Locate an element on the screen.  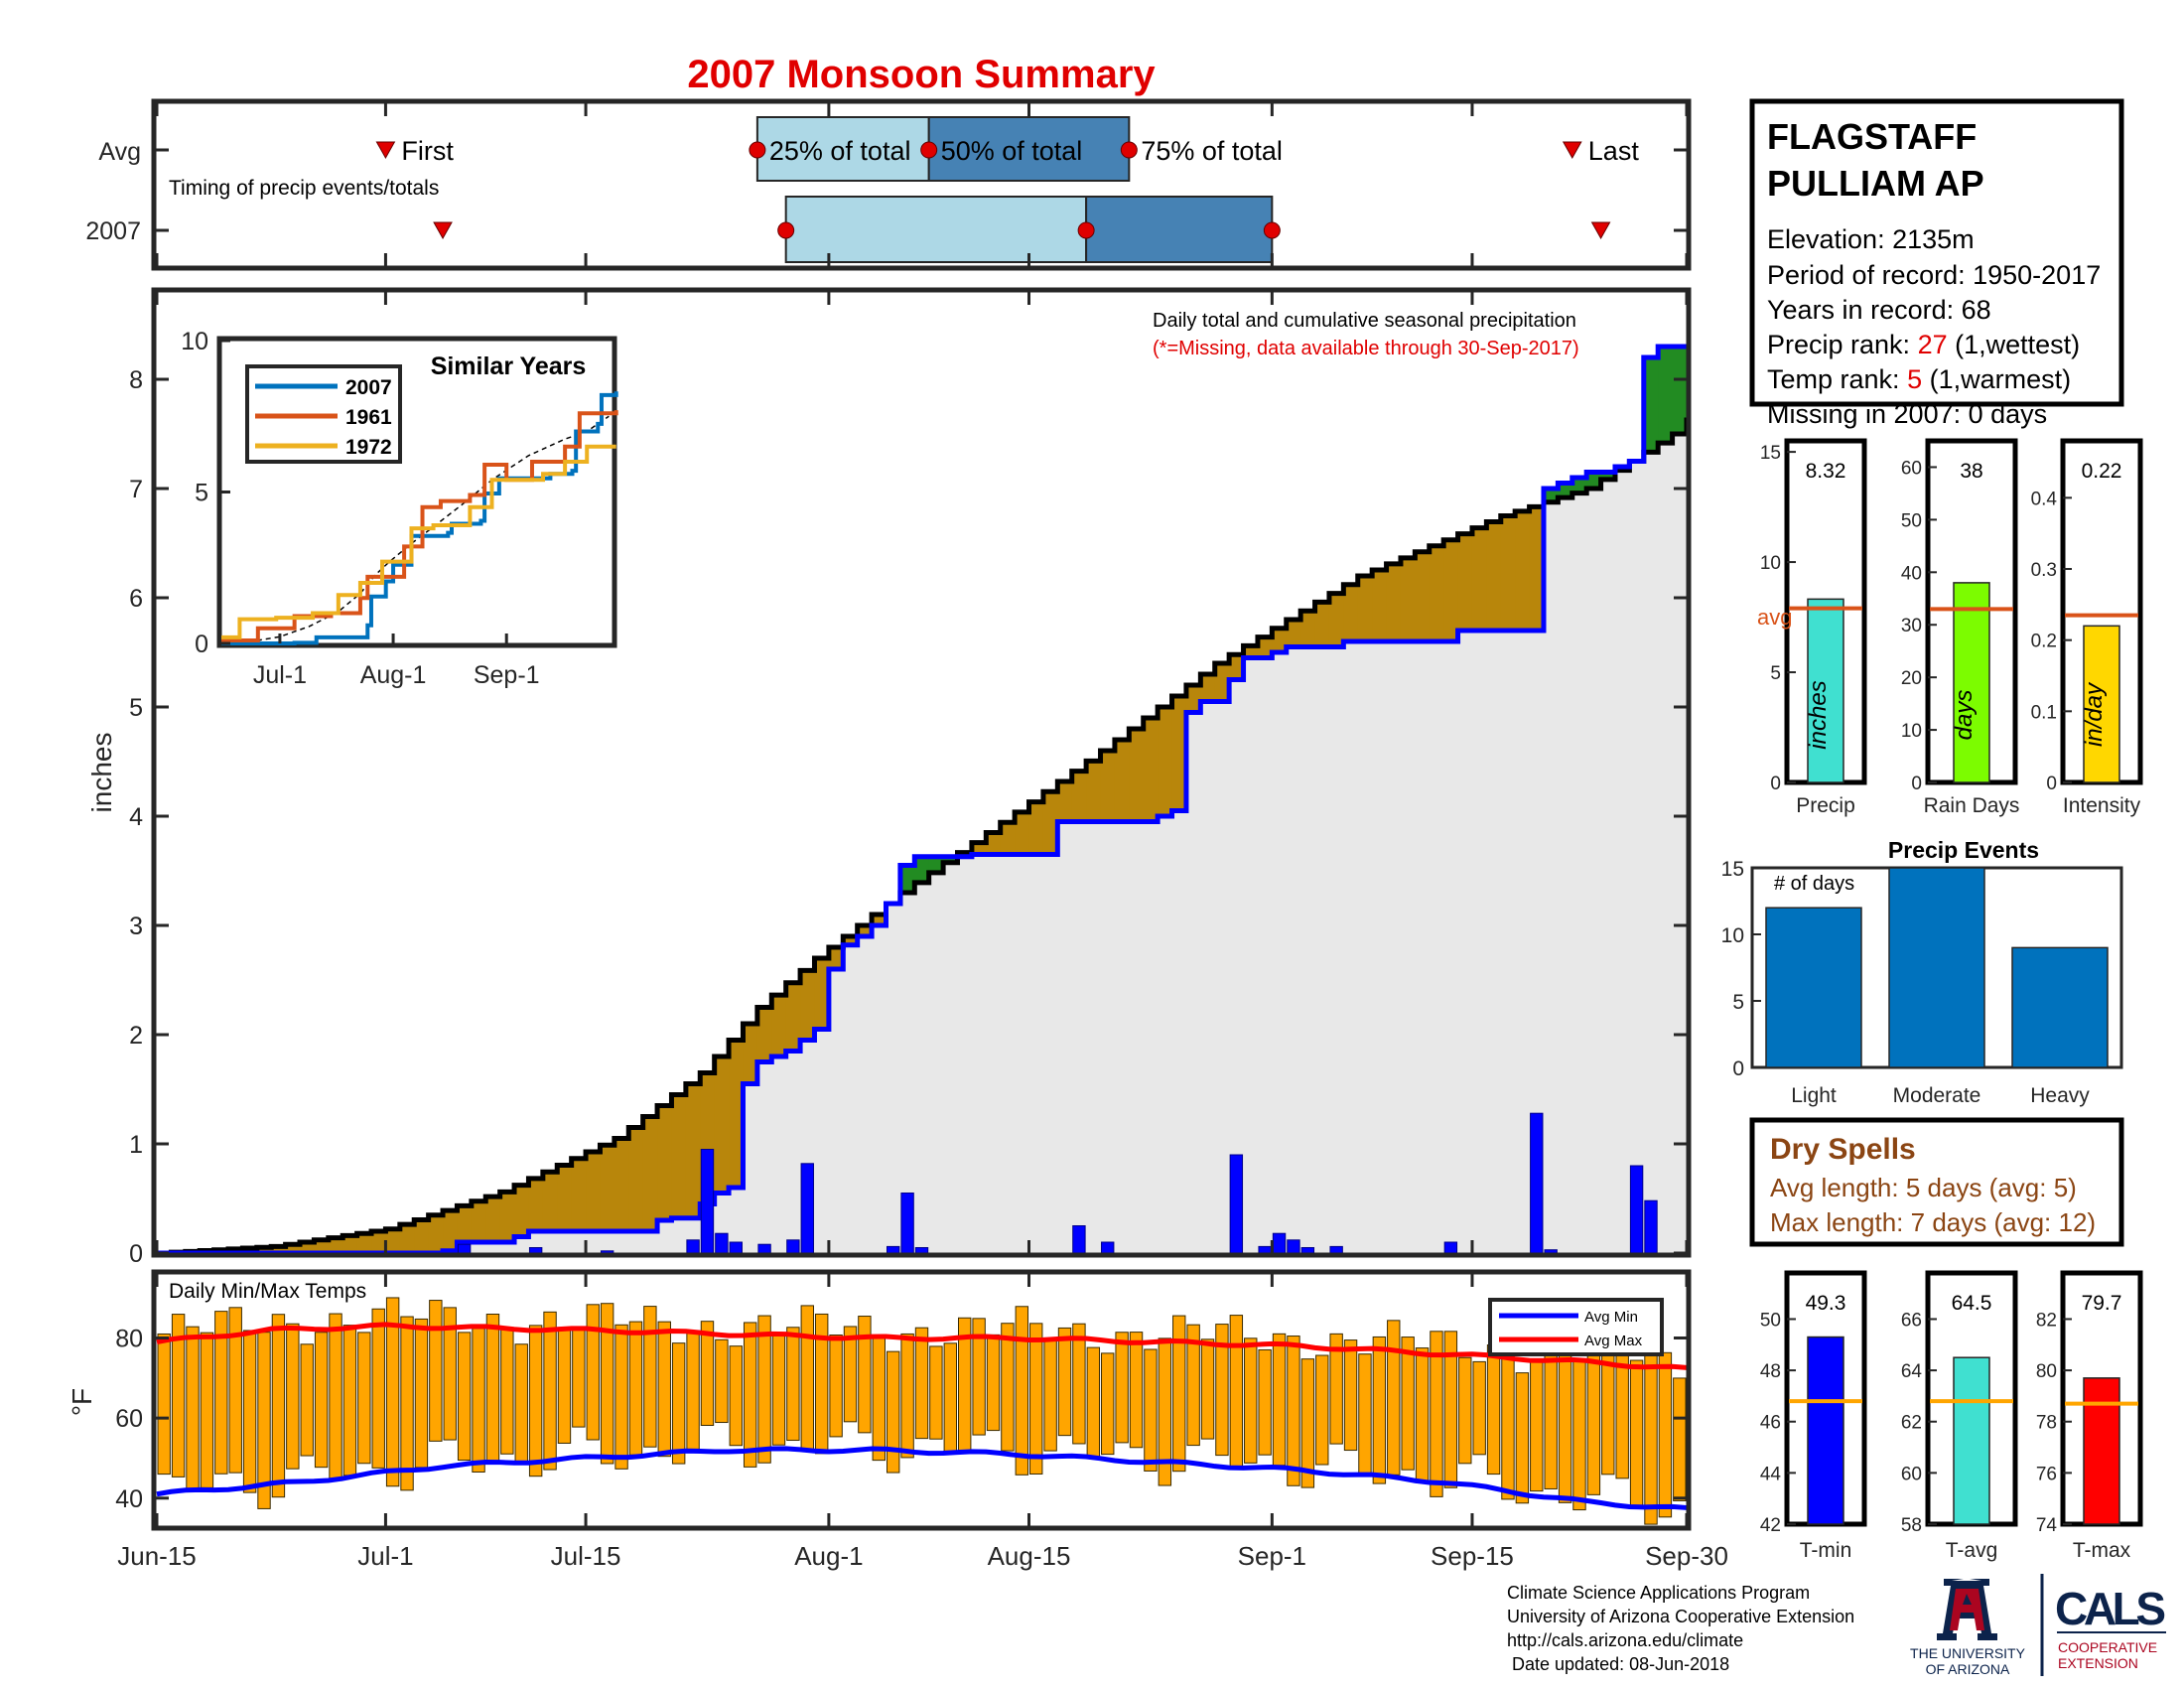
precip-events-bar-Heavy is located at coordinates (2060, 1007).